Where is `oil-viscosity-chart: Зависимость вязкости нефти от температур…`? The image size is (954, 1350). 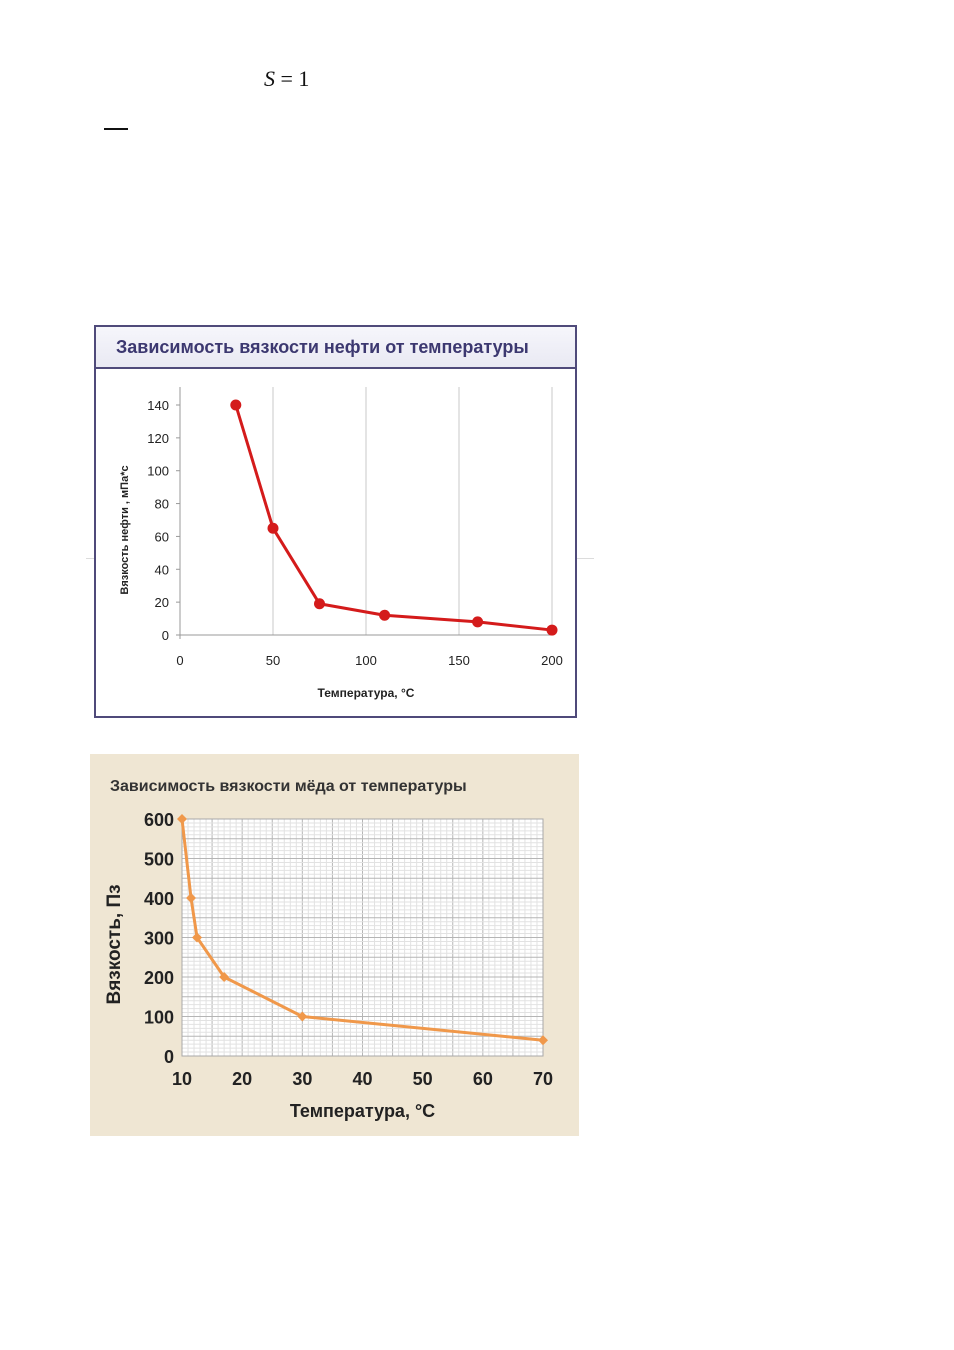
oil-viscosity-chart: Зависимость вязкости нефти от температур… is located at coordinates (335, 521).